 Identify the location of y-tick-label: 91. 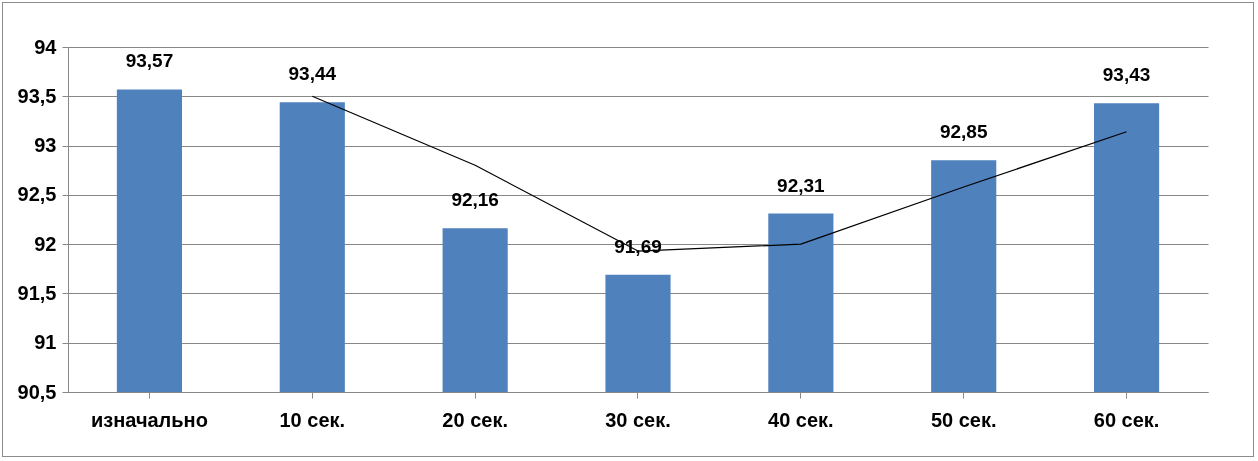
(45, 342).